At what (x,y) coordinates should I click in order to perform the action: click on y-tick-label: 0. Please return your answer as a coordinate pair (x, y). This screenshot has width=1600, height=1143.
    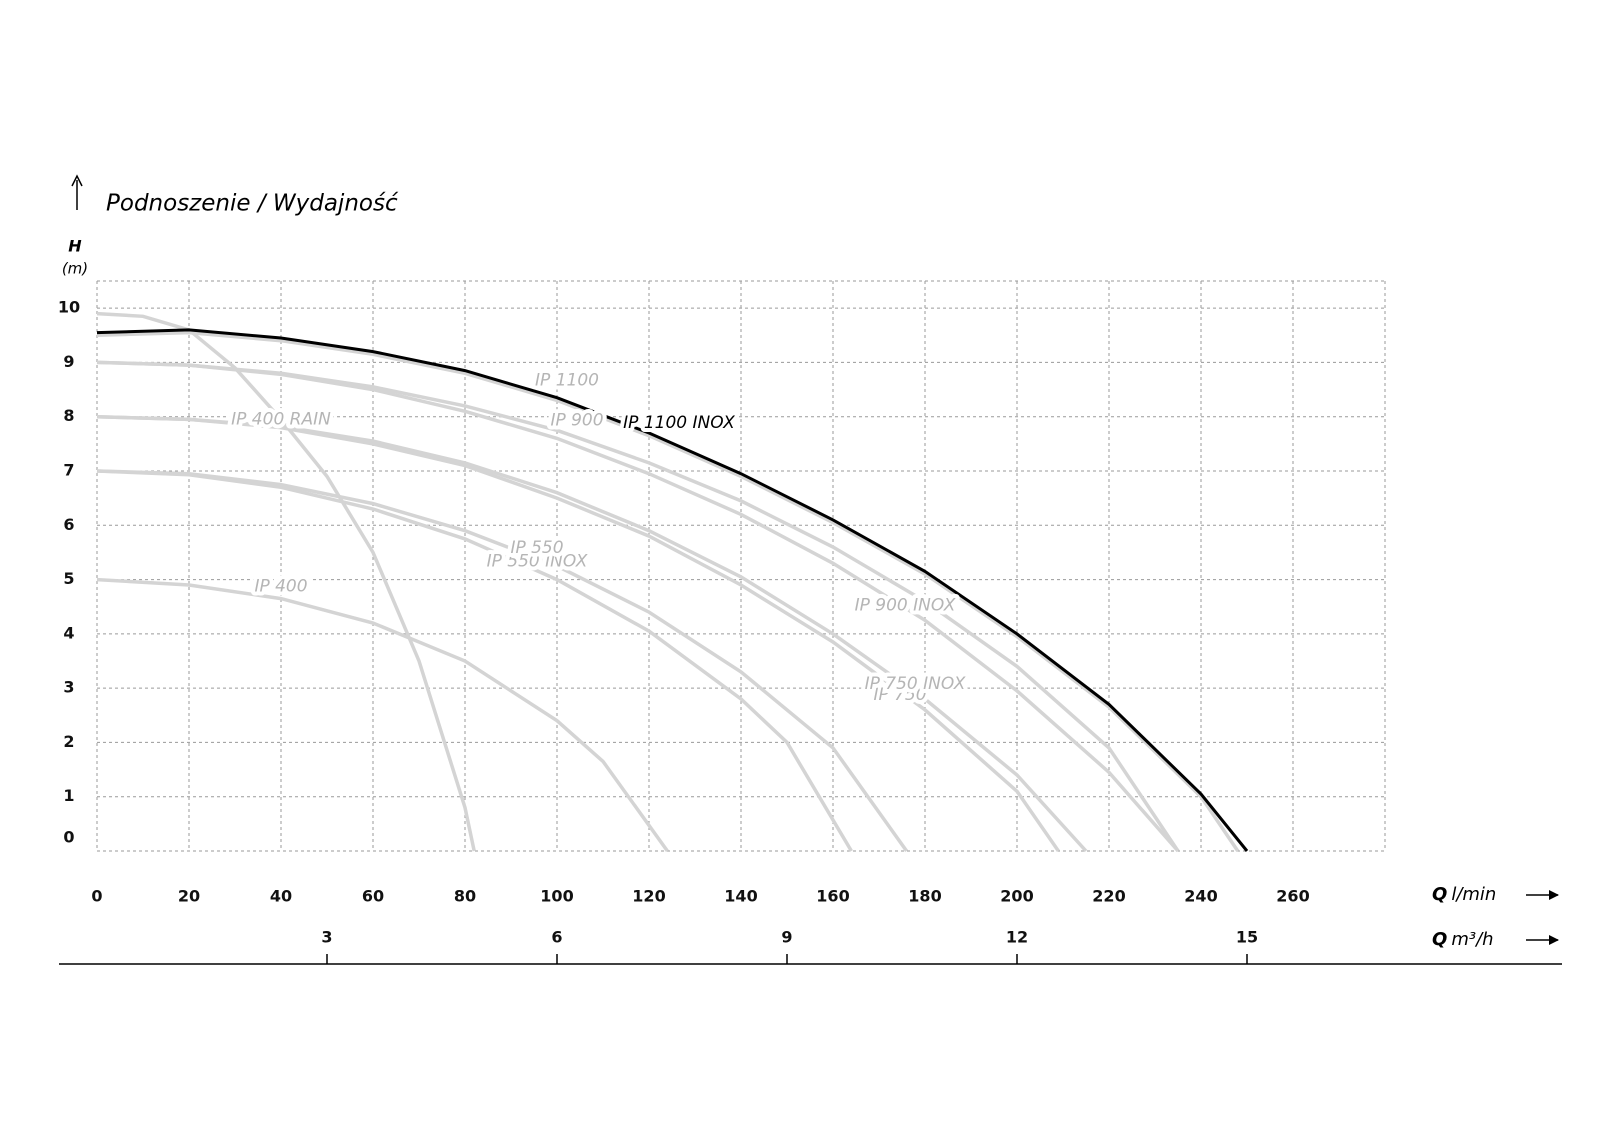
    Looking at the image, I should click on (68, 837).